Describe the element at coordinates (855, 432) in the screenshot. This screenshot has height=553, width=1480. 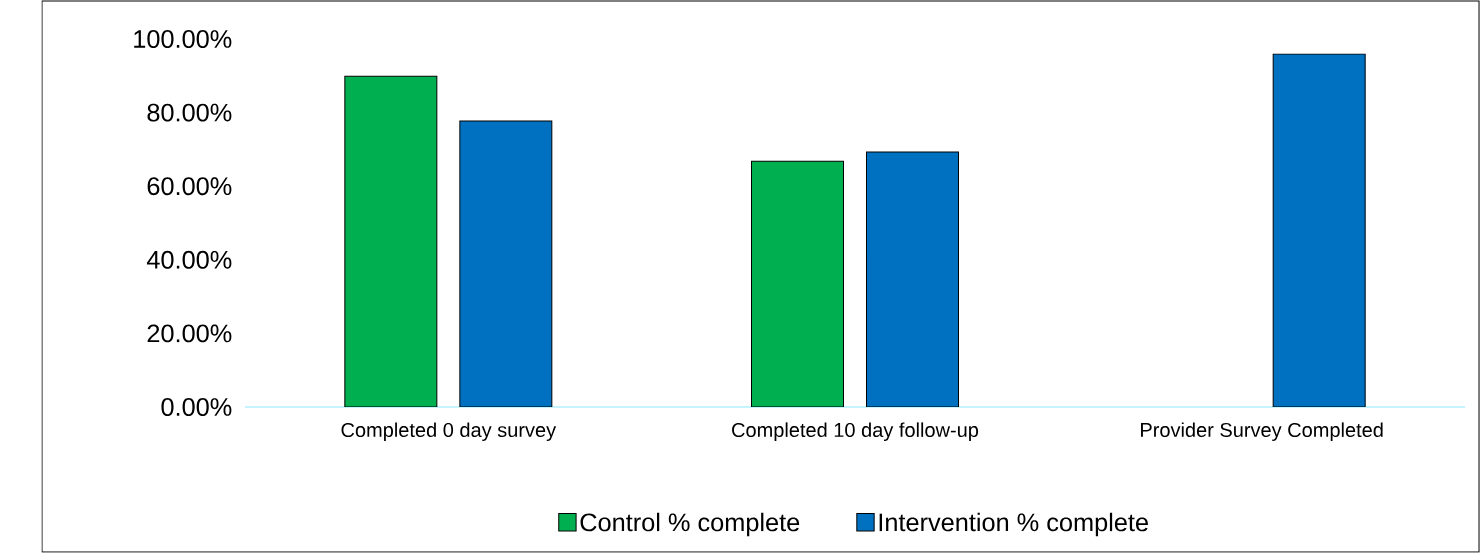
I see `x-tick-label: Completed 10 day follow-up` at that location.